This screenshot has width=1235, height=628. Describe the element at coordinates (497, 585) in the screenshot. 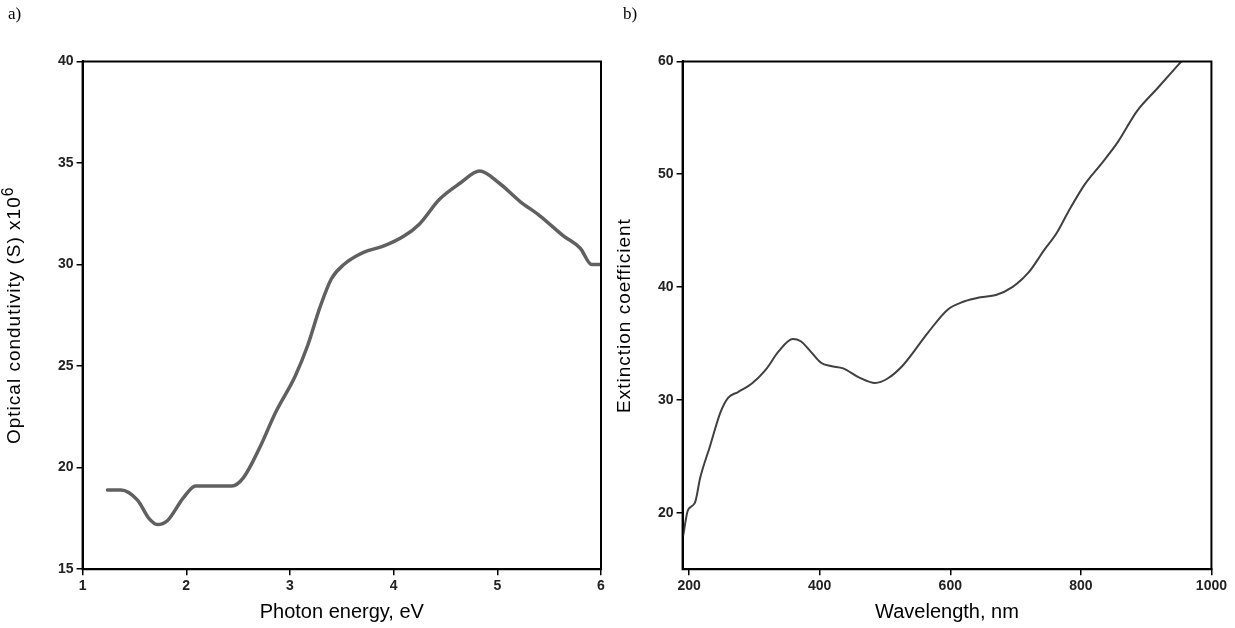

I see `x-tick-label: 5` at that location.